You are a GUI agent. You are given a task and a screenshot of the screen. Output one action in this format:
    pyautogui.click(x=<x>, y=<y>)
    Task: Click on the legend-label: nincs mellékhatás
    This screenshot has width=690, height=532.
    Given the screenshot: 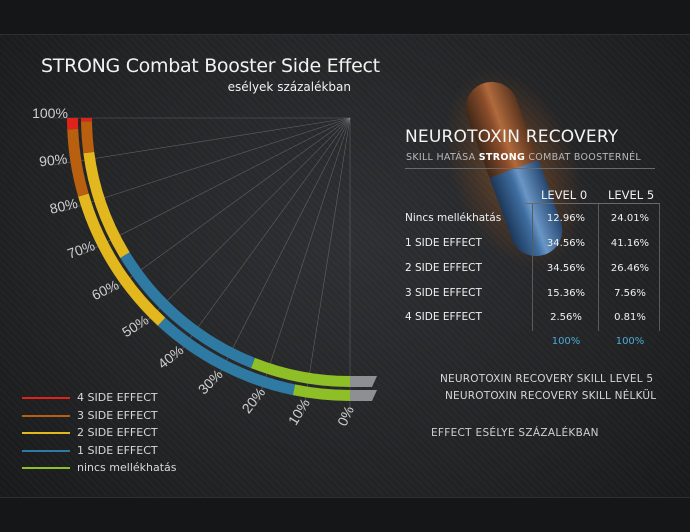 What is the action you would take?
    pyautogui.click(x=127, y=467)
    